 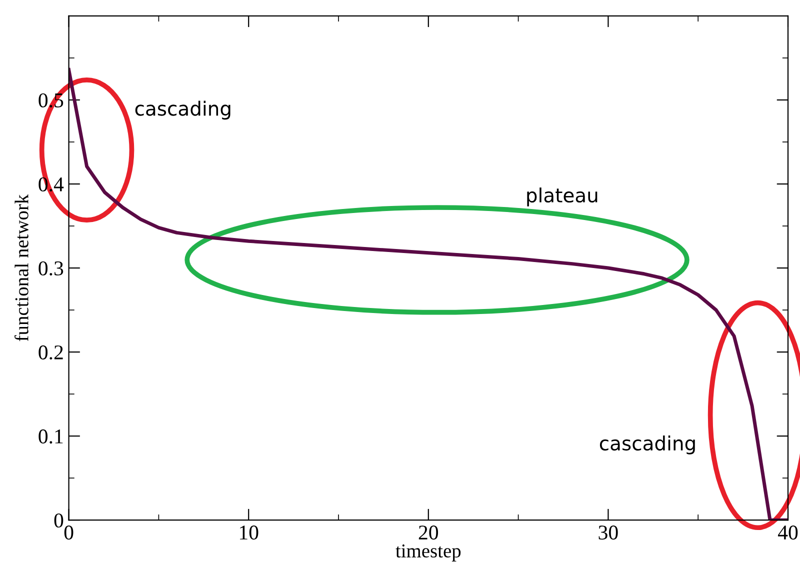 I want to click on y-axis-title: functional network, so click(x=21, y=268).